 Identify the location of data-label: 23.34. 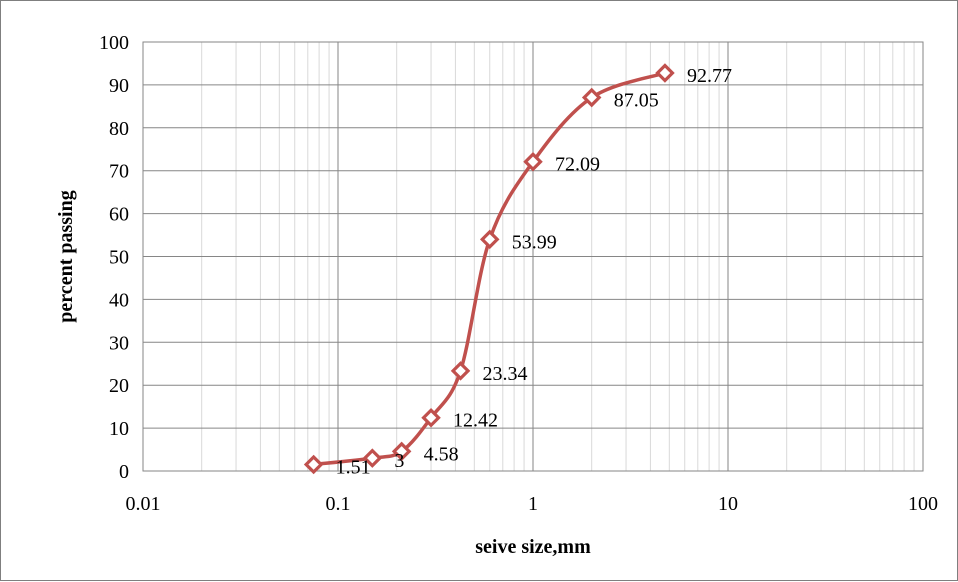
(505, 374).